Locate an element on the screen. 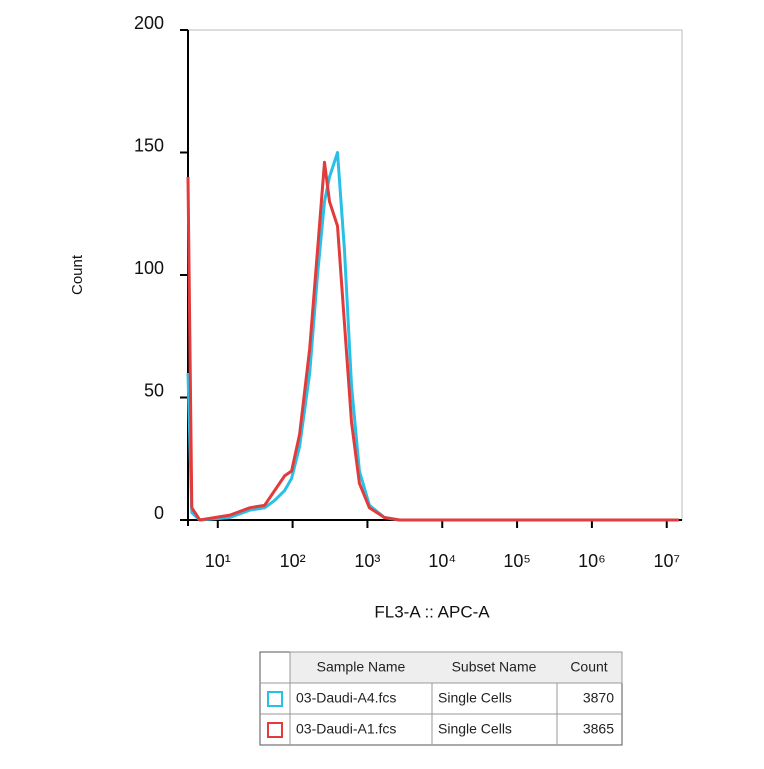  legend-count: 3870 is located at coordinates (598, 698).